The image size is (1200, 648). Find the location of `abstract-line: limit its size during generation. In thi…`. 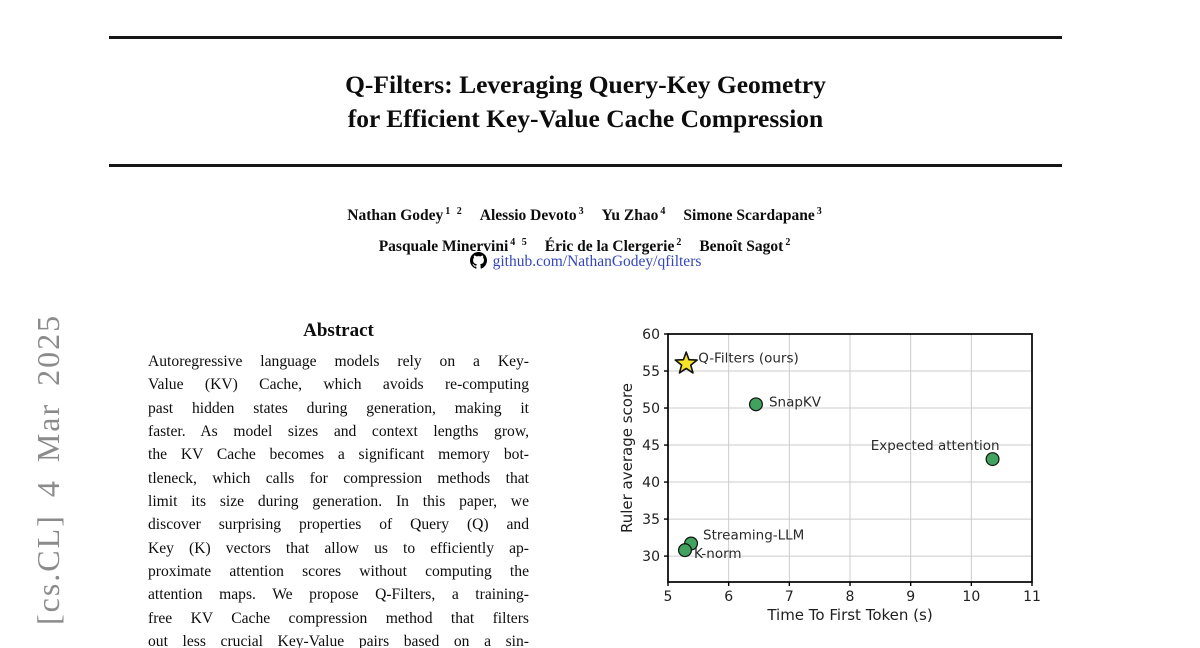

abstract-line: limit its size during generation. In thi… is located at coordinates (338, 502).